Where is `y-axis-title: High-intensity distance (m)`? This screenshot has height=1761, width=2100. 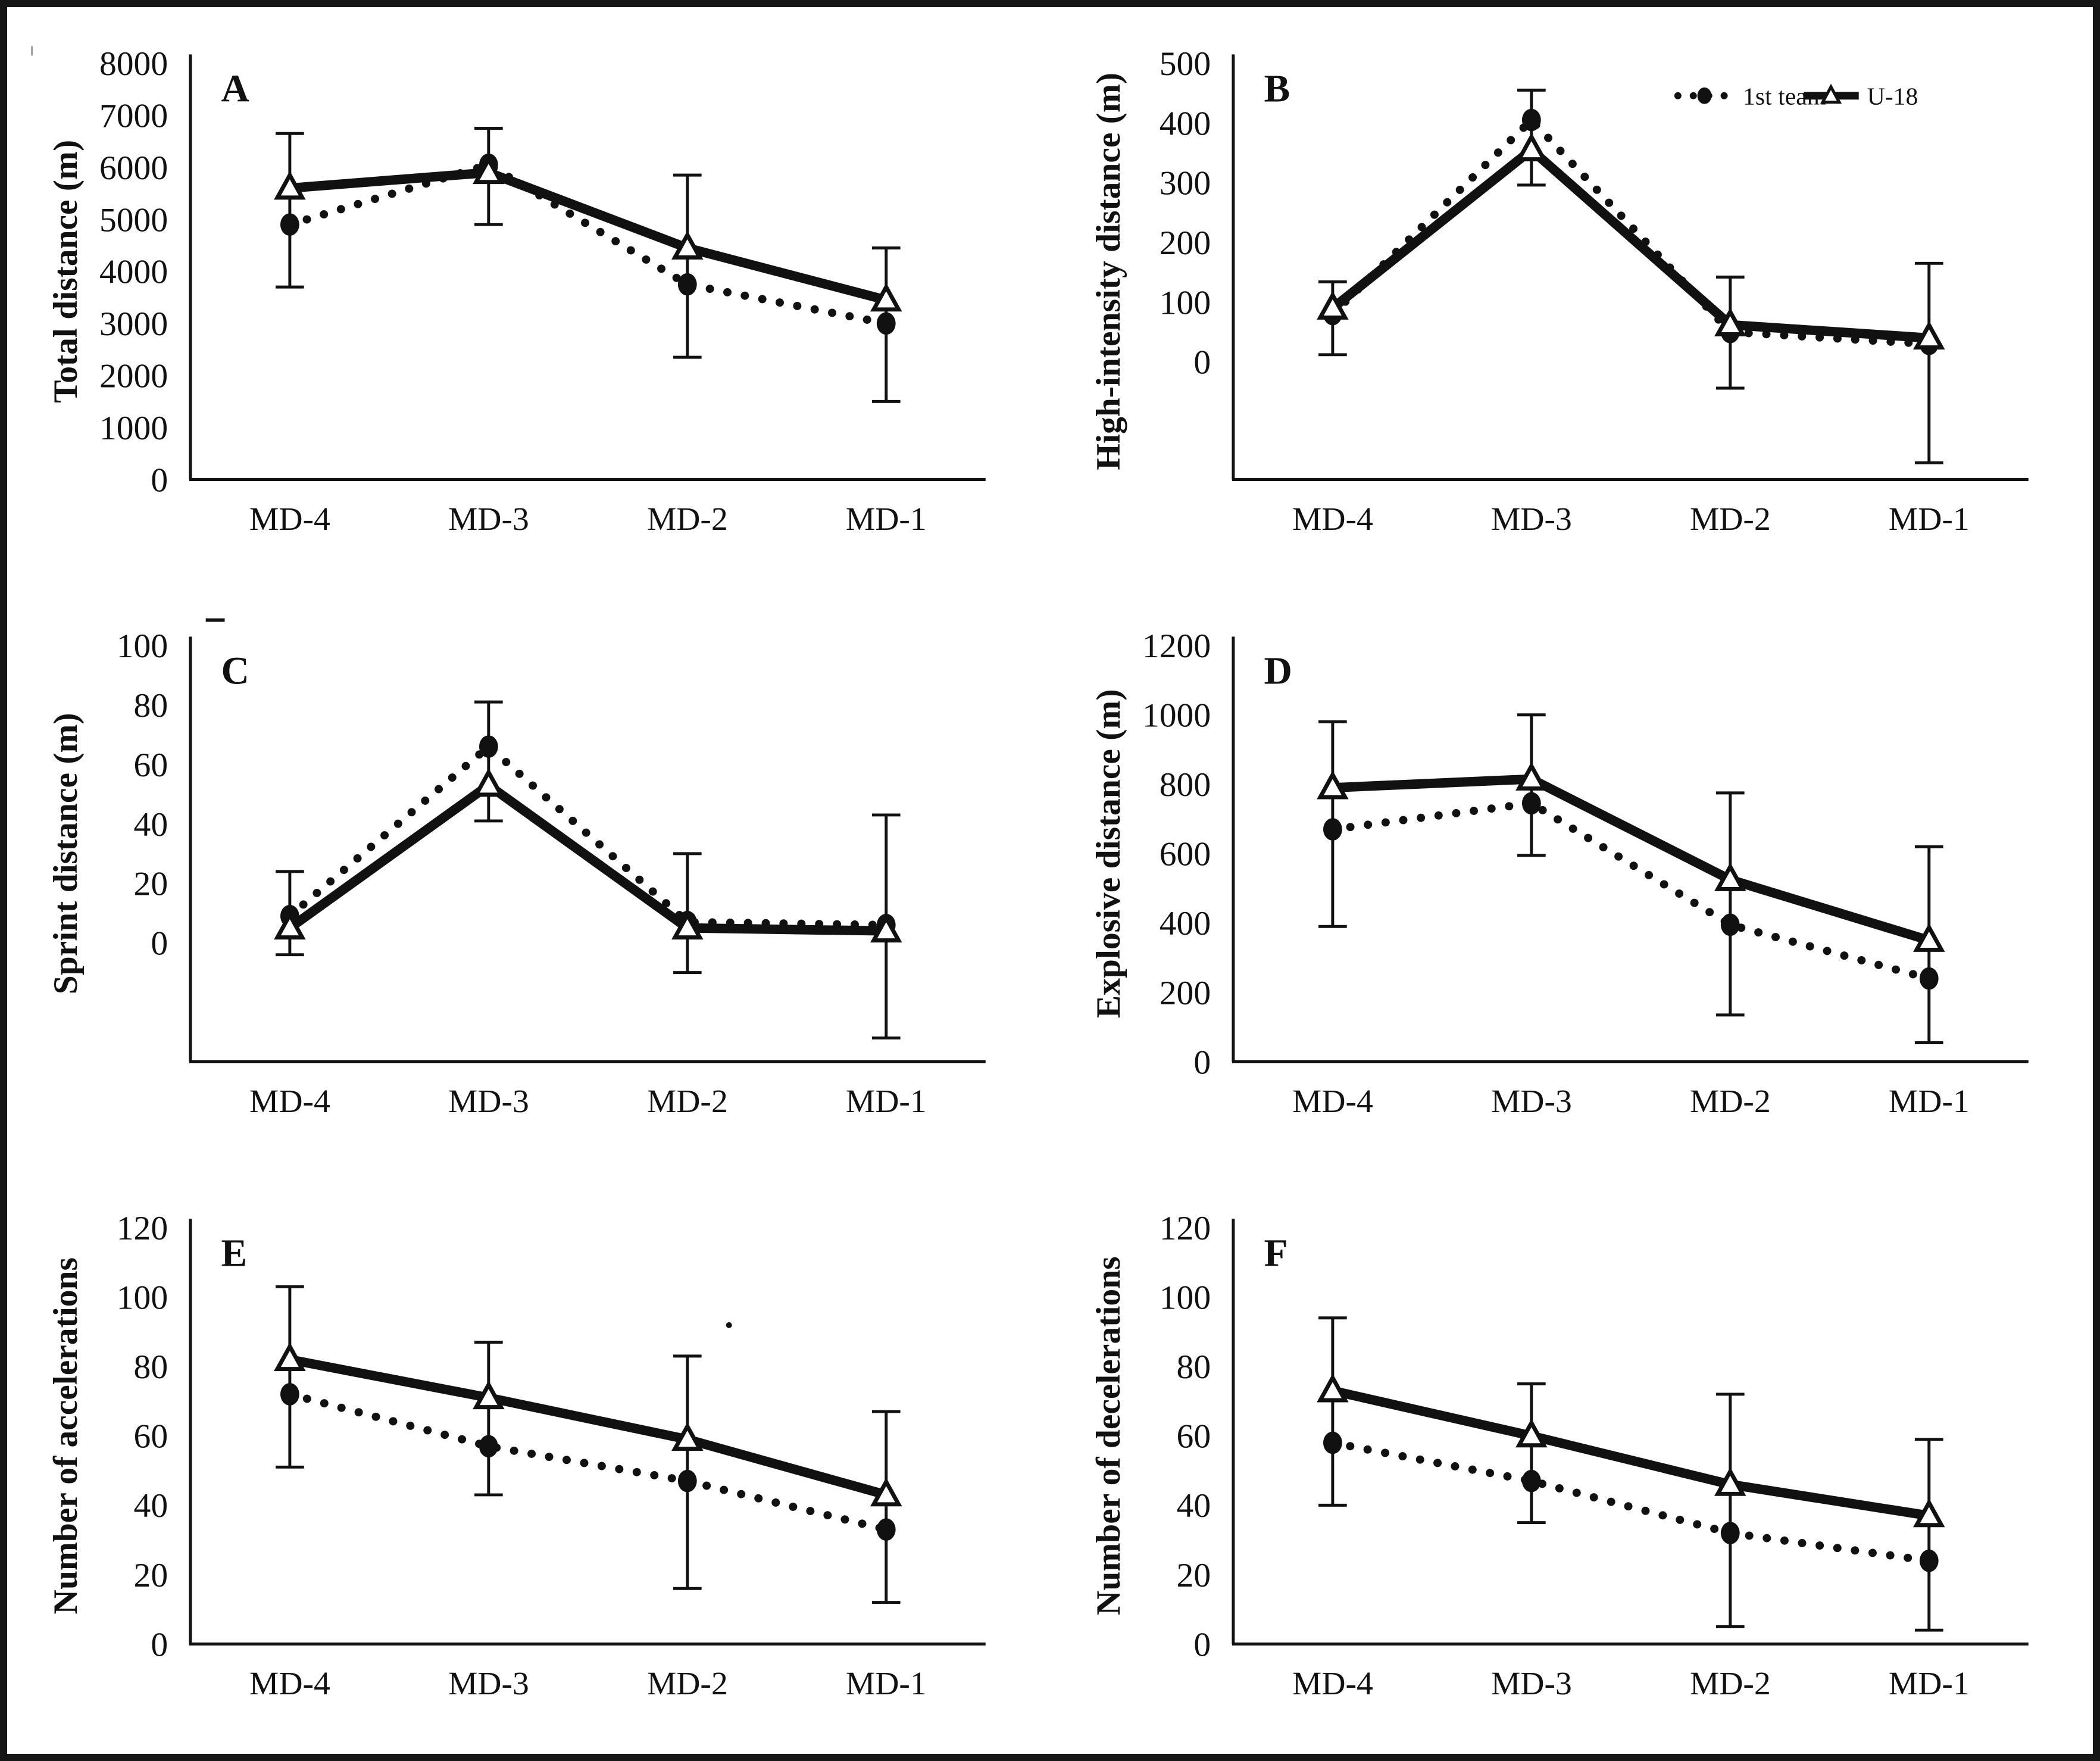
y-axis-title: High-intensity distance (m) is located at coordinates (1108, 271).